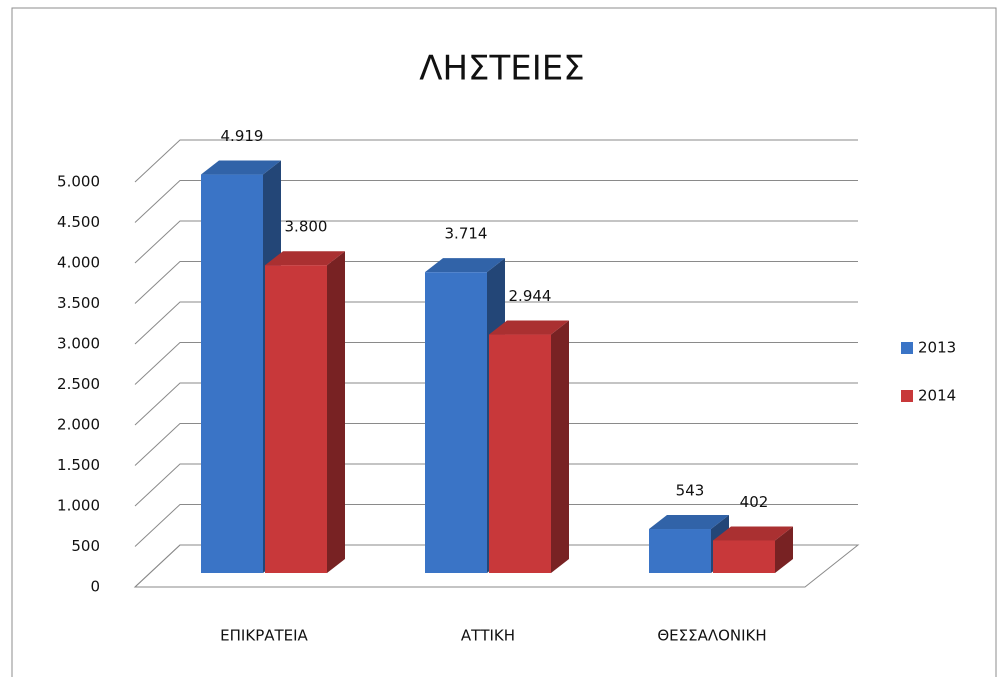 This screenshot has width=1004, height=677. I want to click on value-label: 3.714, so click(466, 234).